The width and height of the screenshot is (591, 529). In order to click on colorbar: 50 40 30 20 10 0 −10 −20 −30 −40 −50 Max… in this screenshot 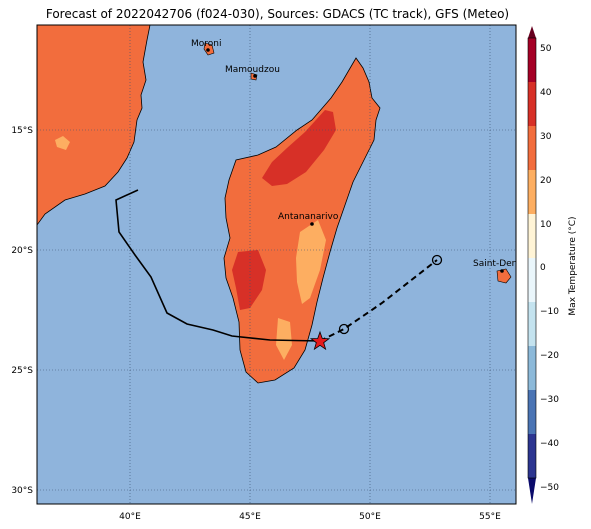, I will do `click(552, 265)`.